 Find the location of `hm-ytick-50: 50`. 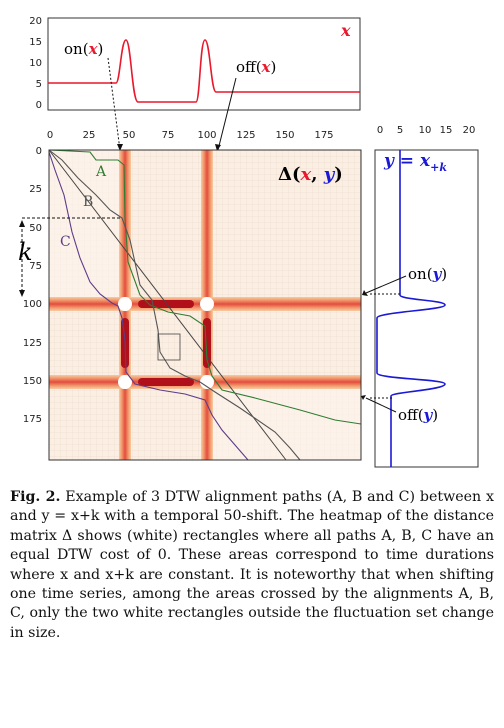

hm-ytick-50: 50 is located at coordinates (35, 228).